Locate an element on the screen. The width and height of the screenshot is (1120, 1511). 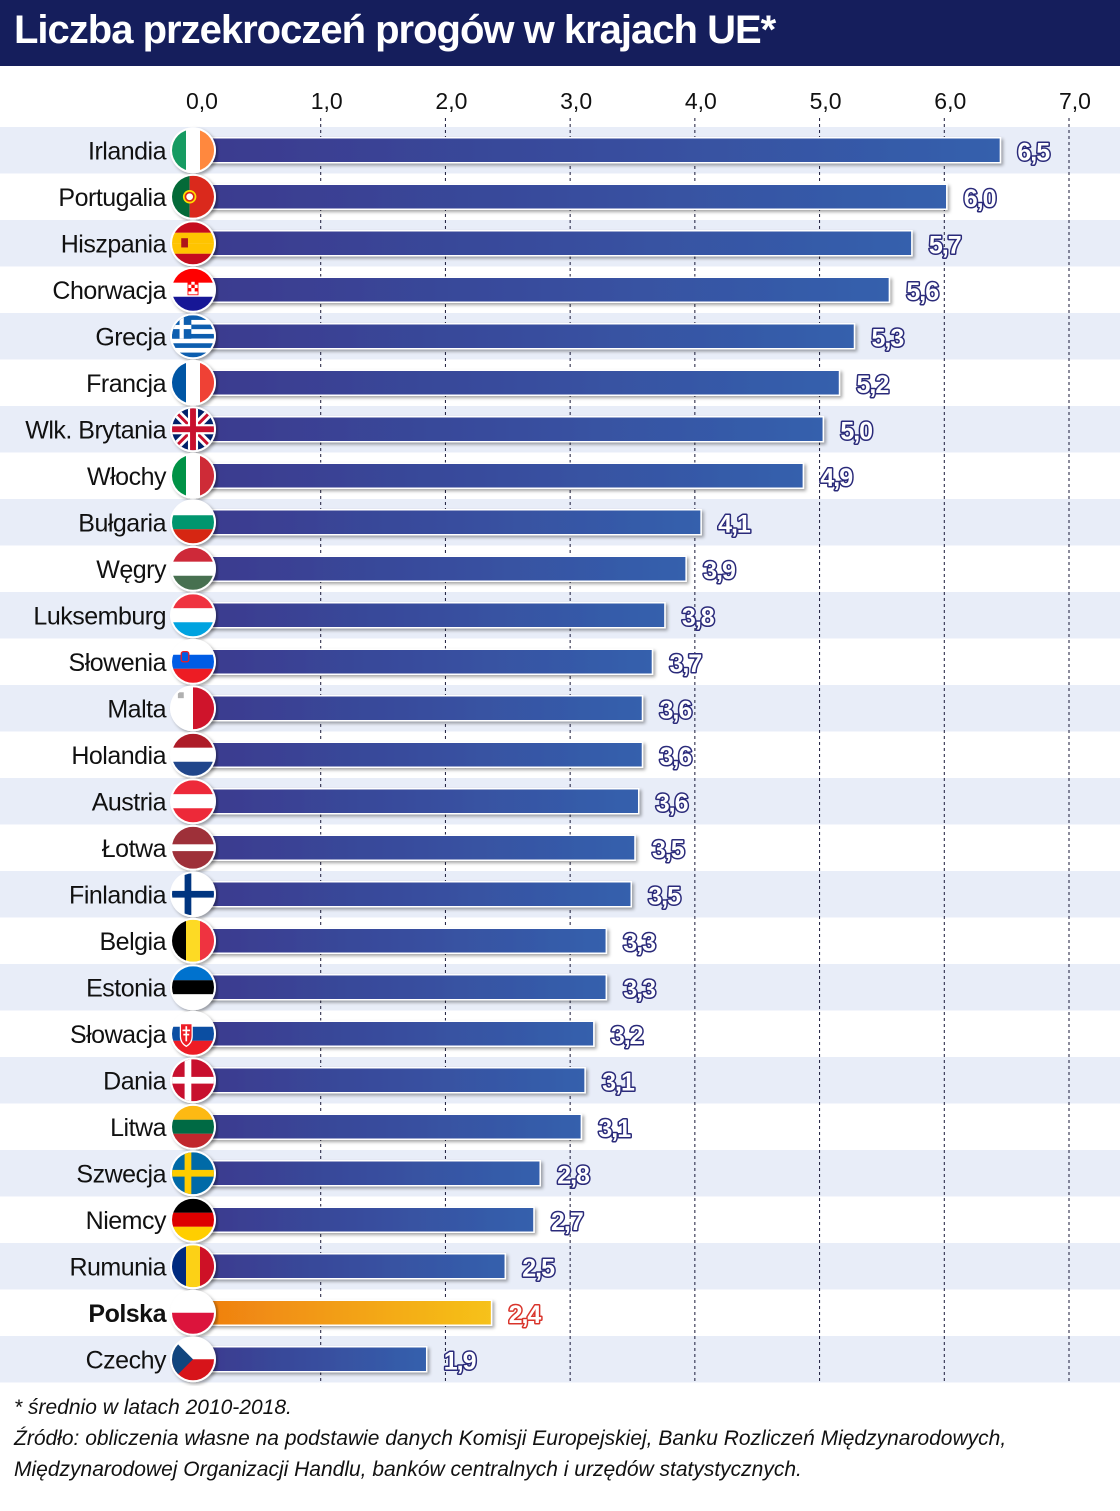
category-label: Słowenia is located at coordinates (118, 663).